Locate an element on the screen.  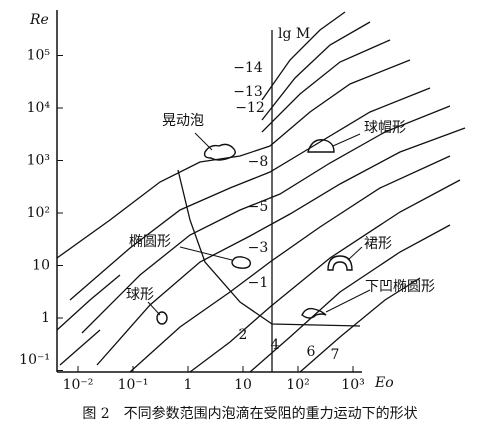
region-label: 球形 is located at coordinates (140, 295).